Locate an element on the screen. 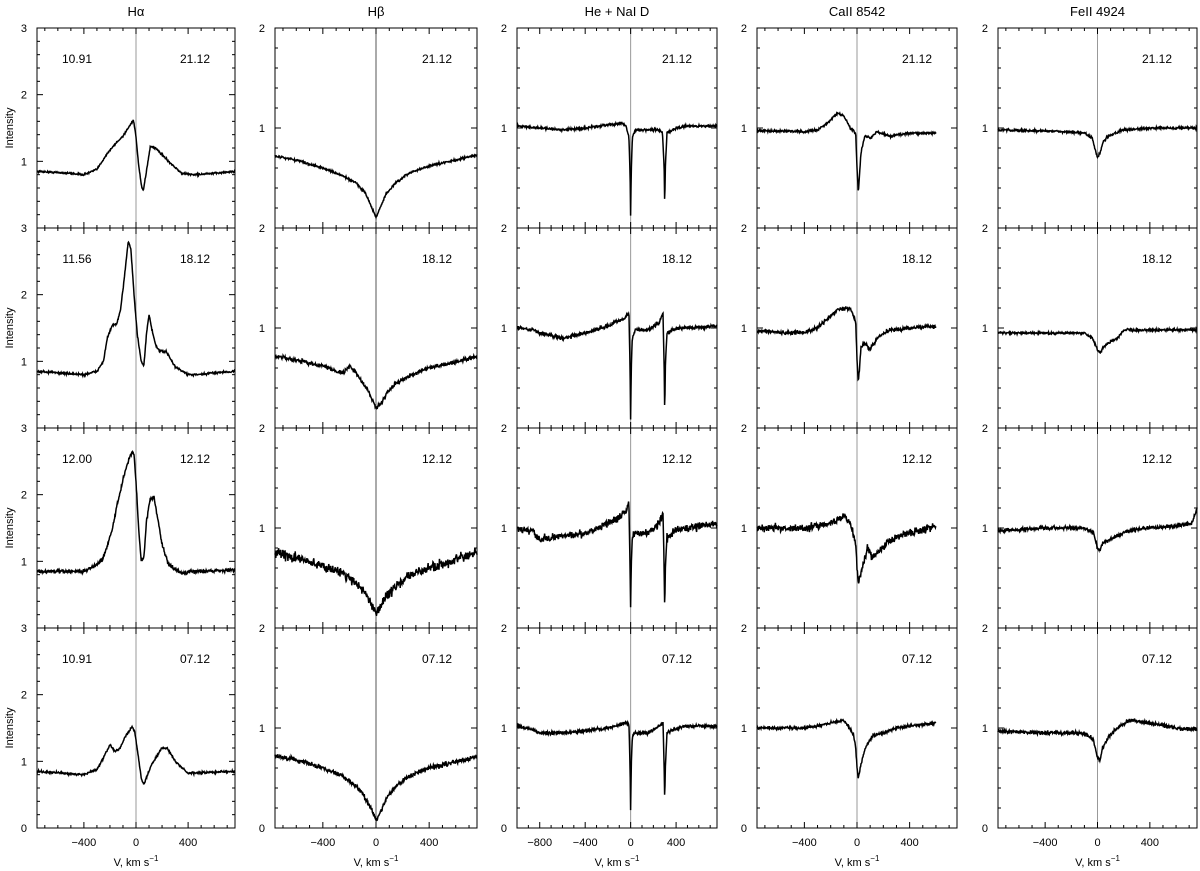 The image size is (1200, 871). panel-3-0: 1 2 21.12 is located at coordinates (849, 126).